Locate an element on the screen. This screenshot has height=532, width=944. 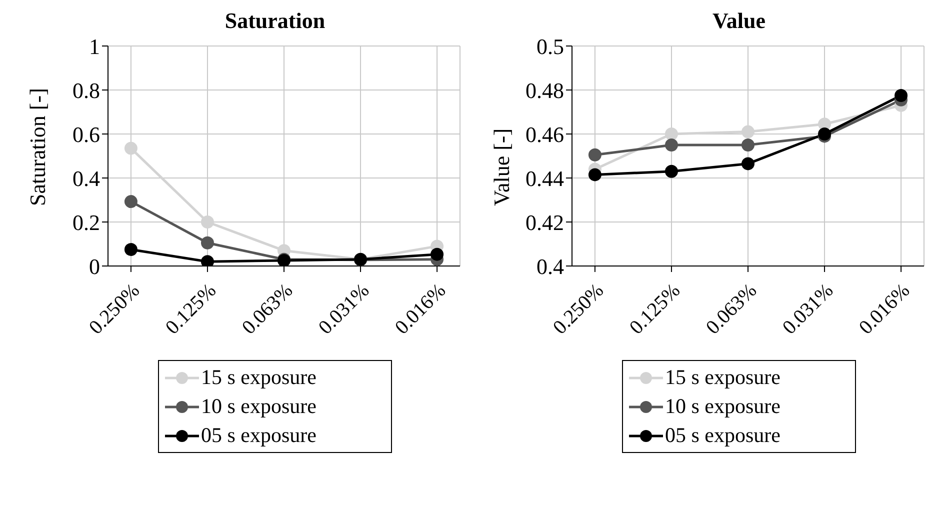
y-tick-label: 1 is located at coordinates (94, 46).